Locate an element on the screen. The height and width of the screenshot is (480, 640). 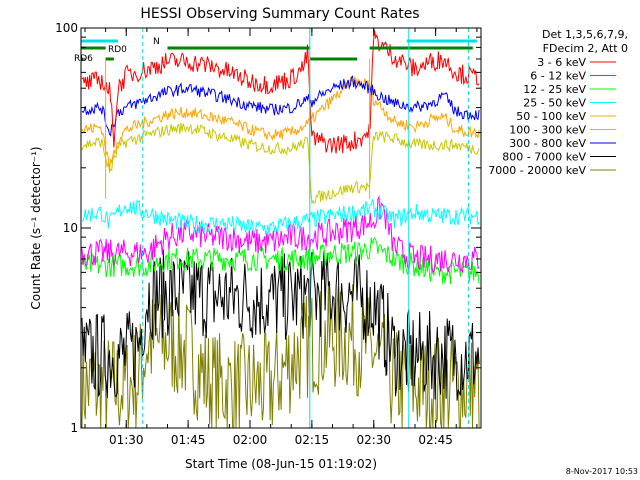
legend-label-8: 7000 - 20000 keV is located at coordinates (537, 170).